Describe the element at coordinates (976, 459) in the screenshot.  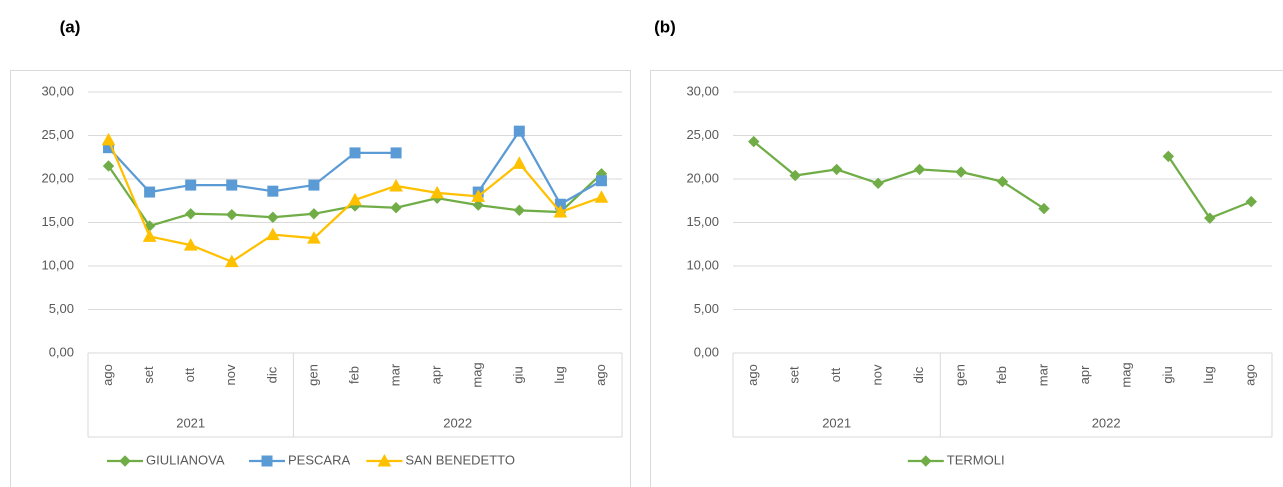
I see `legend-label: TERMOLI` at that location.